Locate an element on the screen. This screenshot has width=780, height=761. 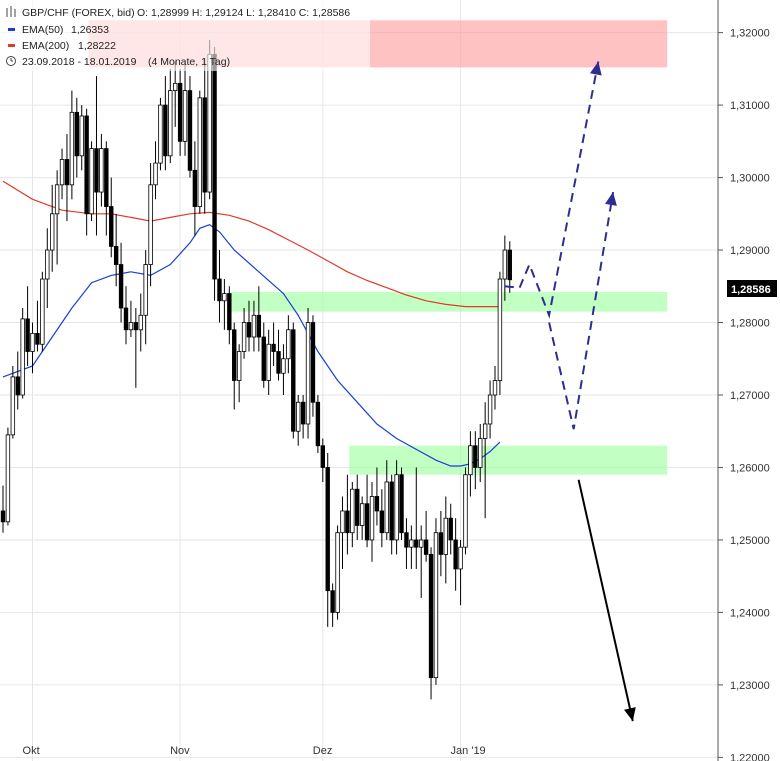
y-tick-label: 1,25000 is located at coordinates (750, 541).